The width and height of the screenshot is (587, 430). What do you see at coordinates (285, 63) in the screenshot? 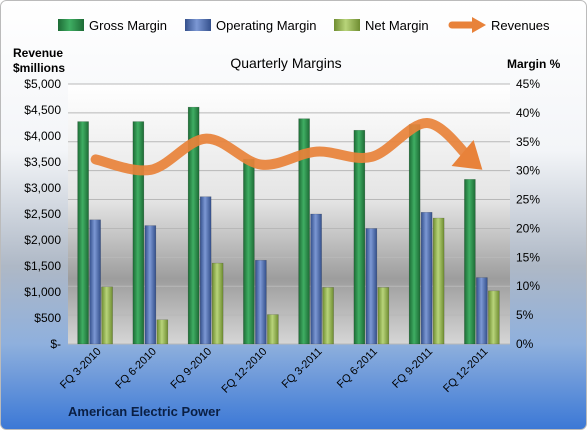
I see `chart-title: Quarterly Margins` at bounding box center [285, 63].